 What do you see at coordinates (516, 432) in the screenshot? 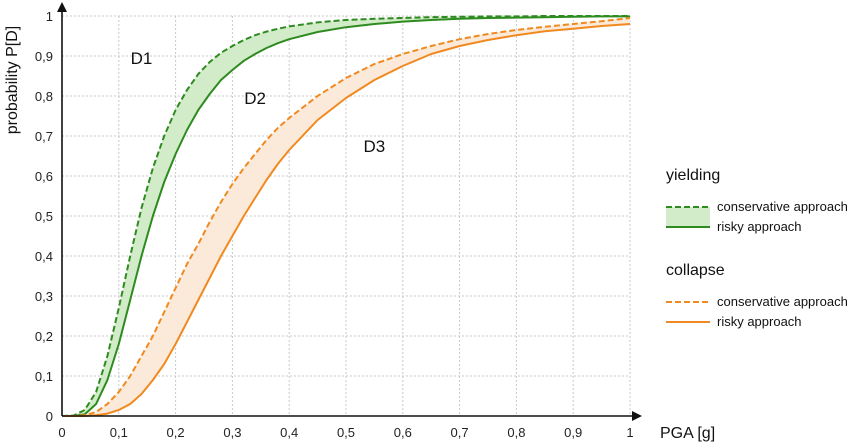
I see `x-tick-label: 0,8` at bounding box center [516, 432].